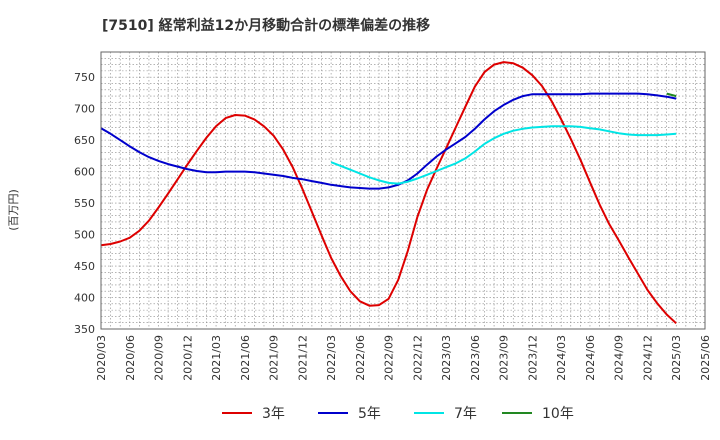  Describe the element at coordinates (245, 358) in the screenshot. I see `x-tick-label: 2021/06` at that location.